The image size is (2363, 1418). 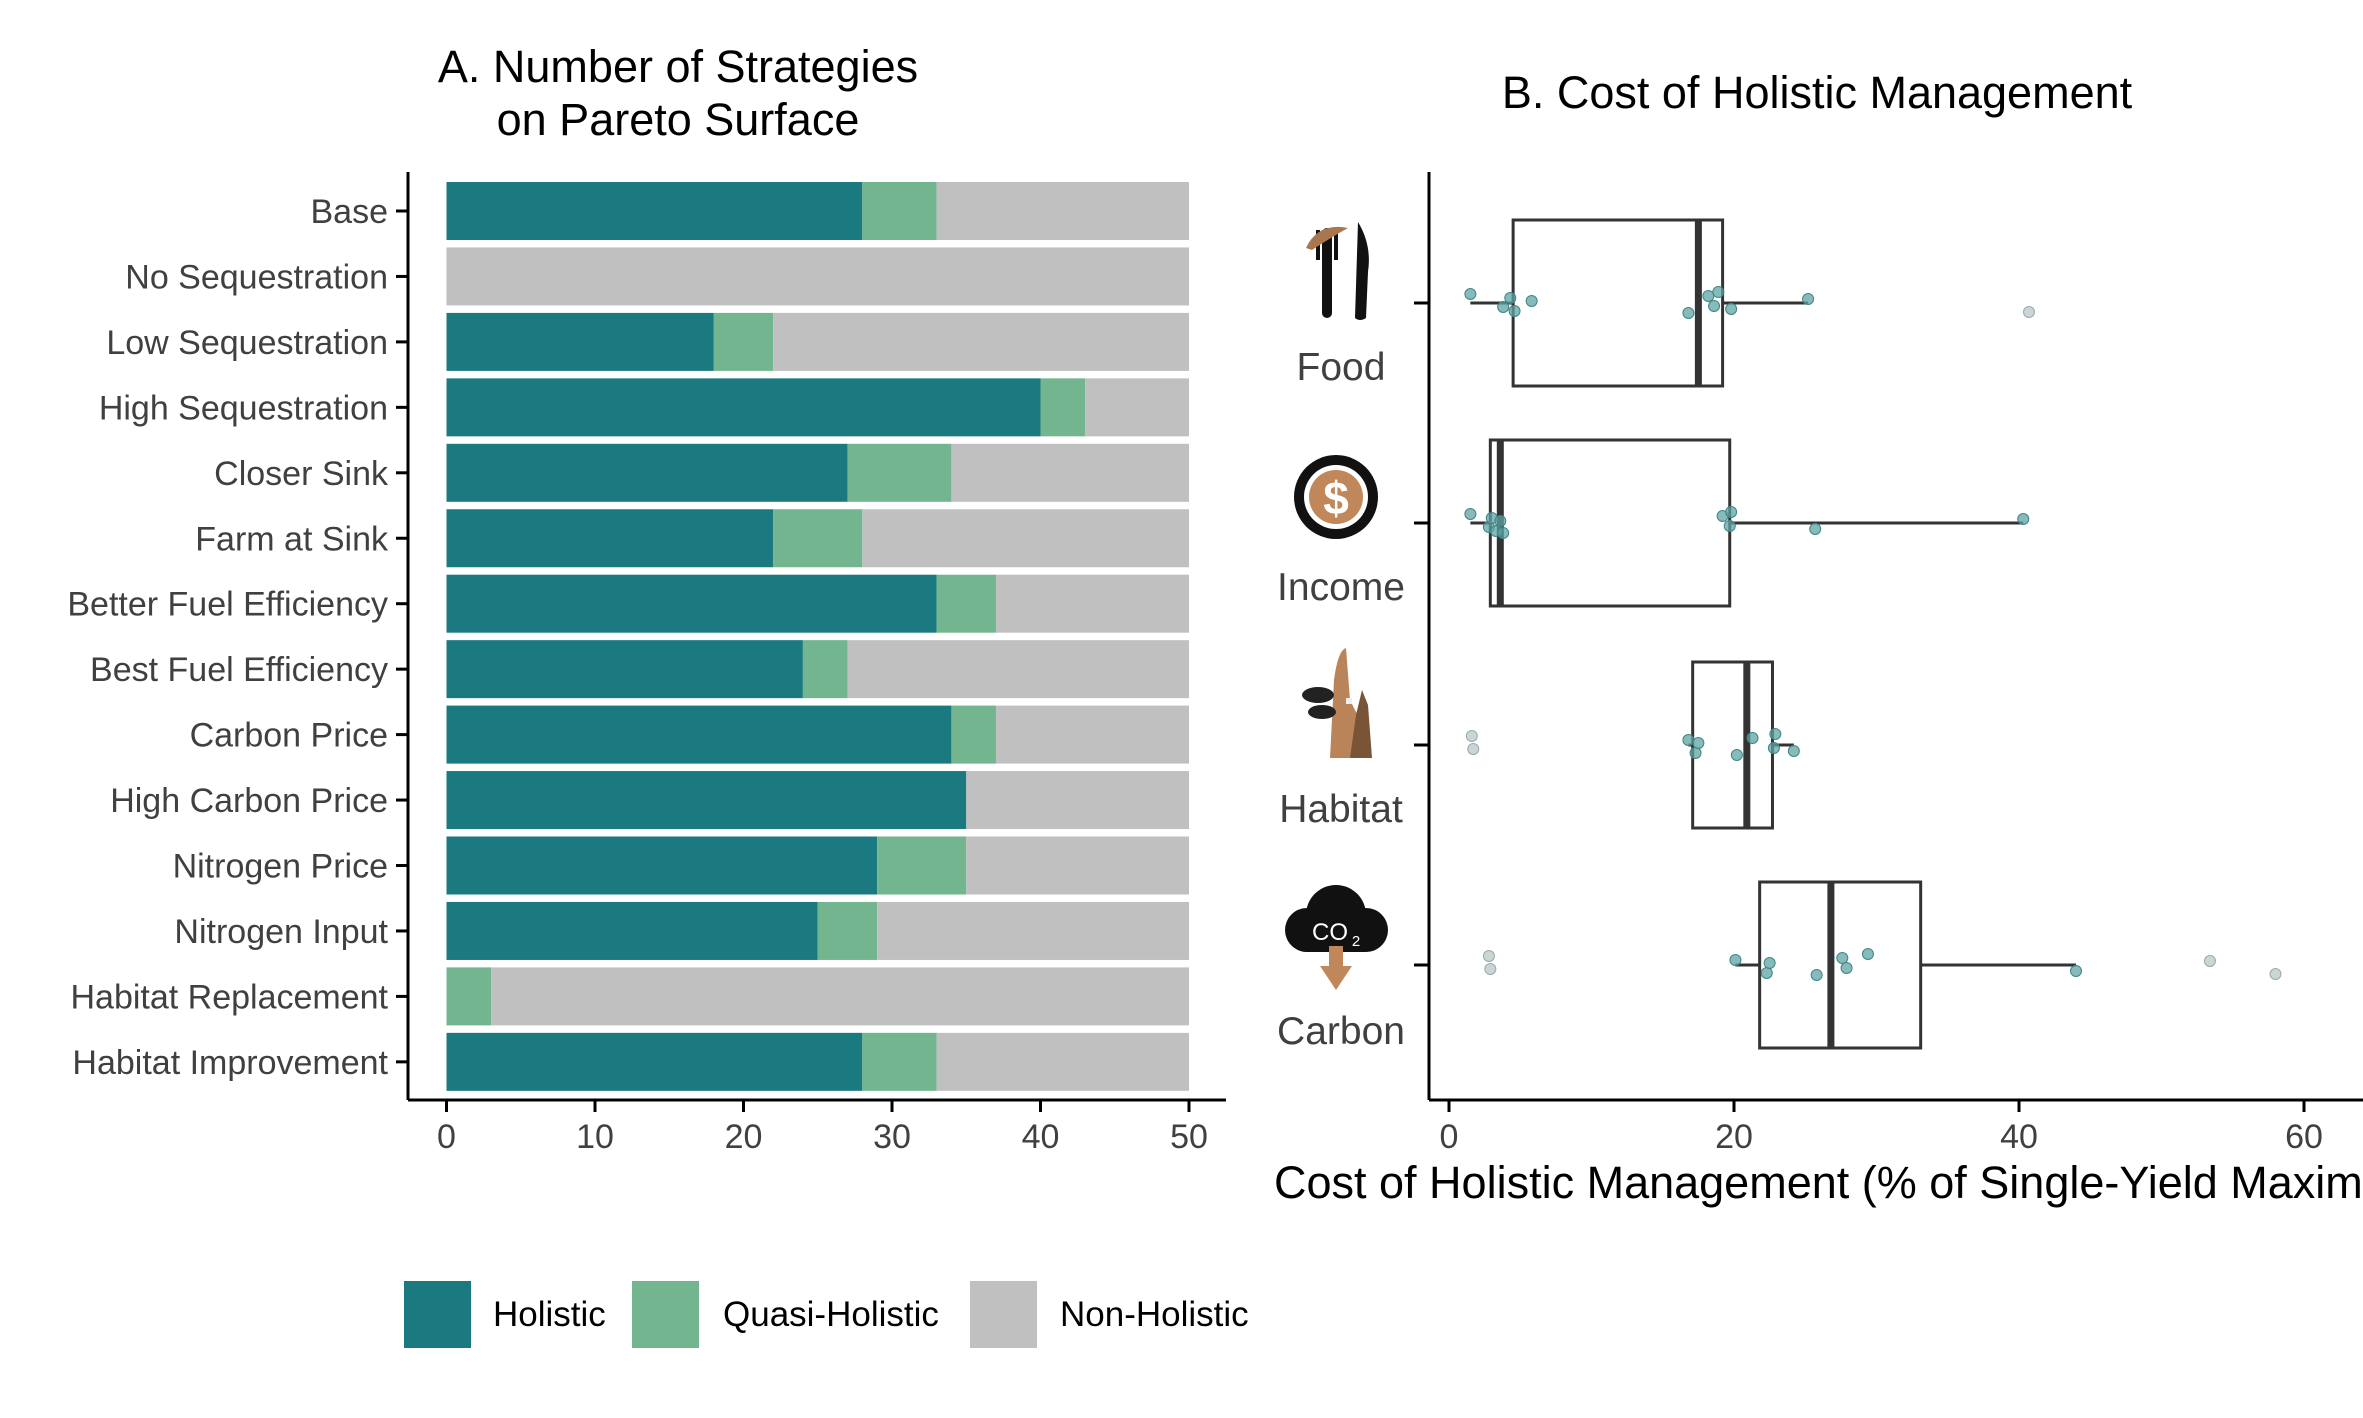 What do you see at coordinates (1341, 1031) in the screenshot?
I see `box-label-carbon: Carbon` at bounding box center [1341, 1031].